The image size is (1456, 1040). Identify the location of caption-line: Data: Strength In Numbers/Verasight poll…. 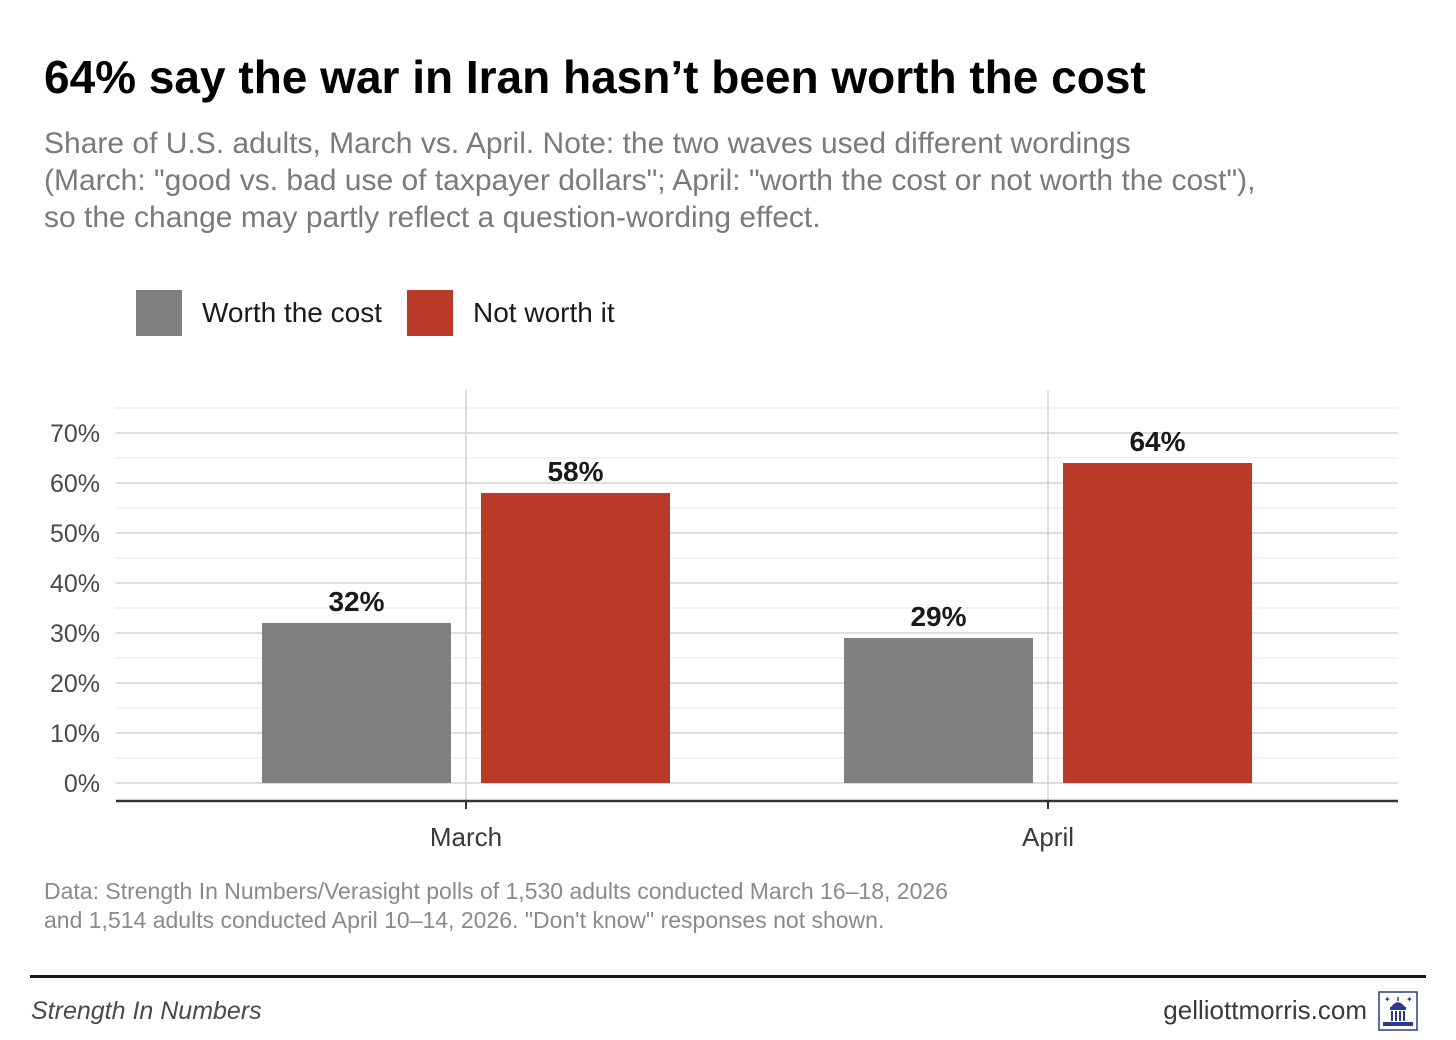
(496, 891).